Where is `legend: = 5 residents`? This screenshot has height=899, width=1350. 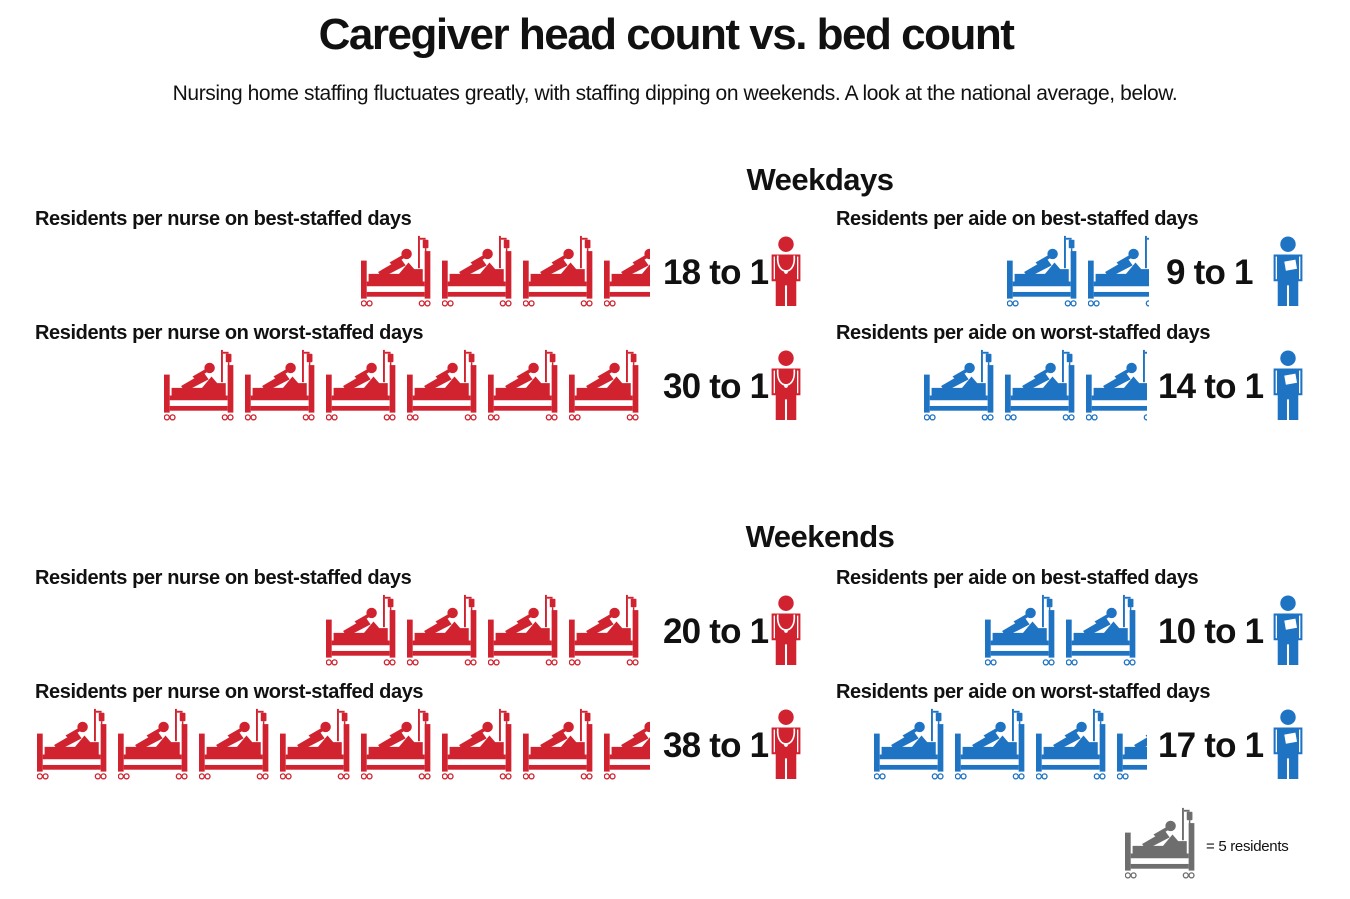 legend: = 5 residents is located at coordinates (1220, 843).